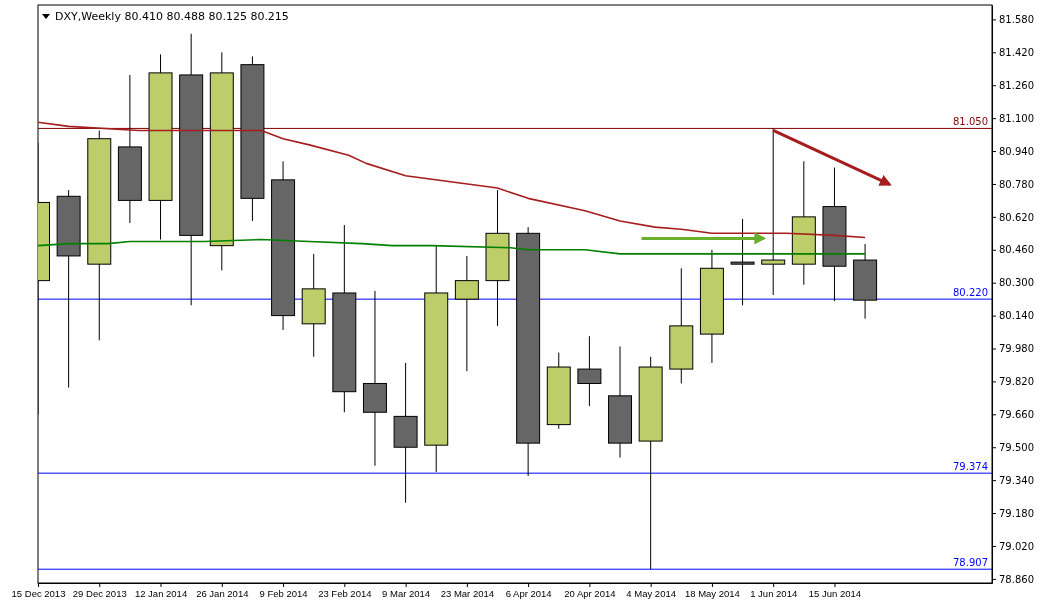 Image resolution: width=1048 pixels, height=604 pixels. Describe the element at coordinates (99, 593) in the screenshot. I see `x-tick-label: 29 Dec 2013` at that location.